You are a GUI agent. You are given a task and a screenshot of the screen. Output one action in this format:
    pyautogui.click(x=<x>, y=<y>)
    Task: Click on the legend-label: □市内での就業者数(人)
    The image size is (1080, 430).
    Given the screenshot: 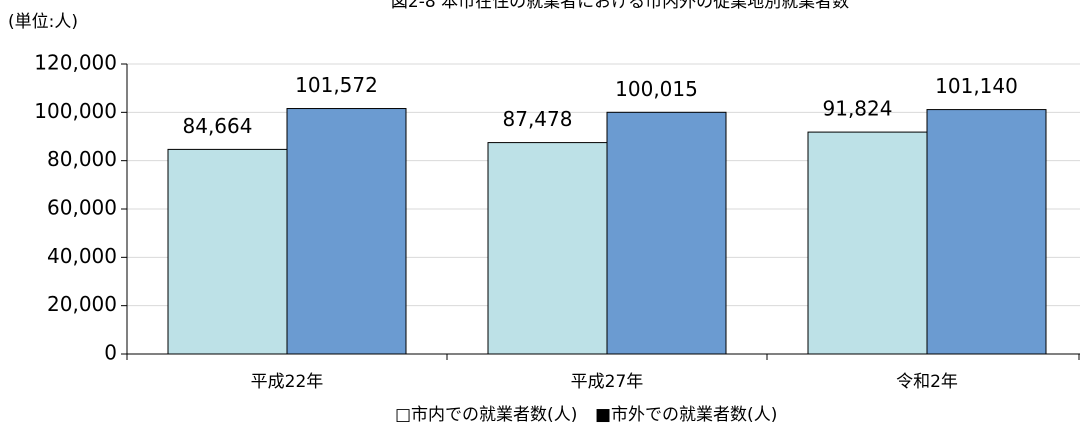 What is the action you would take?
    pyautogui.click(x=486, y=415)
    